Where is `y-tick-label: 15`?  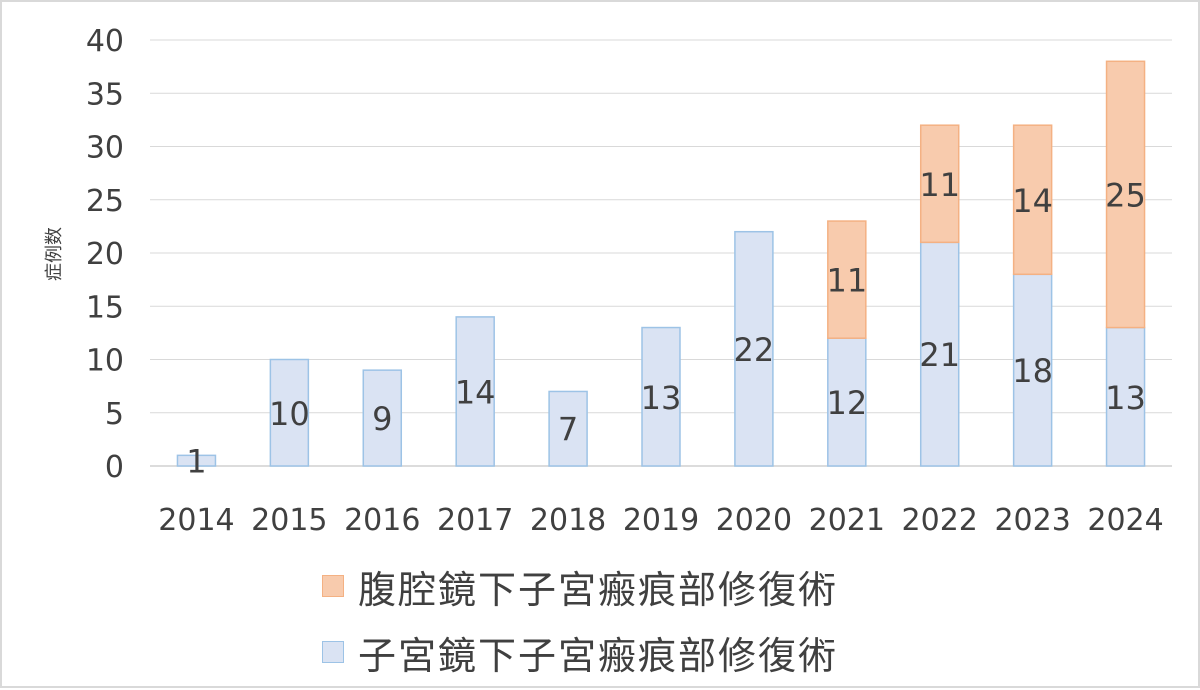
y-tick-label: 15 is located at coordinates (105, 307).